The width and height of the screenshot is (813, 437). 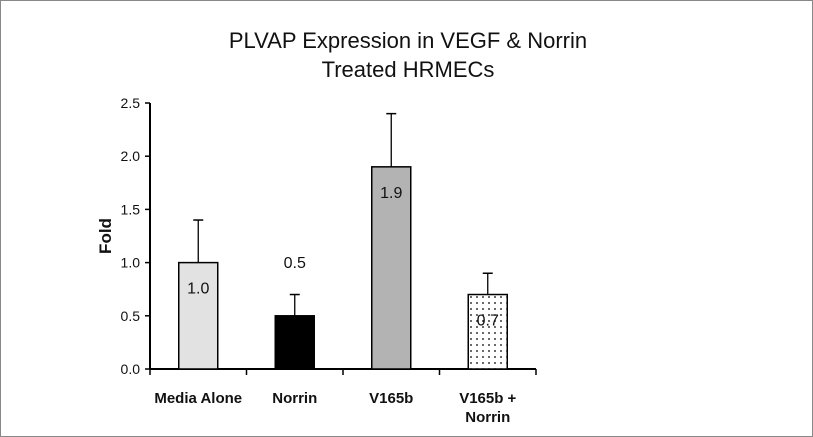 I want to click on y-tick-label: 0.5, so click(x=131, y=316).